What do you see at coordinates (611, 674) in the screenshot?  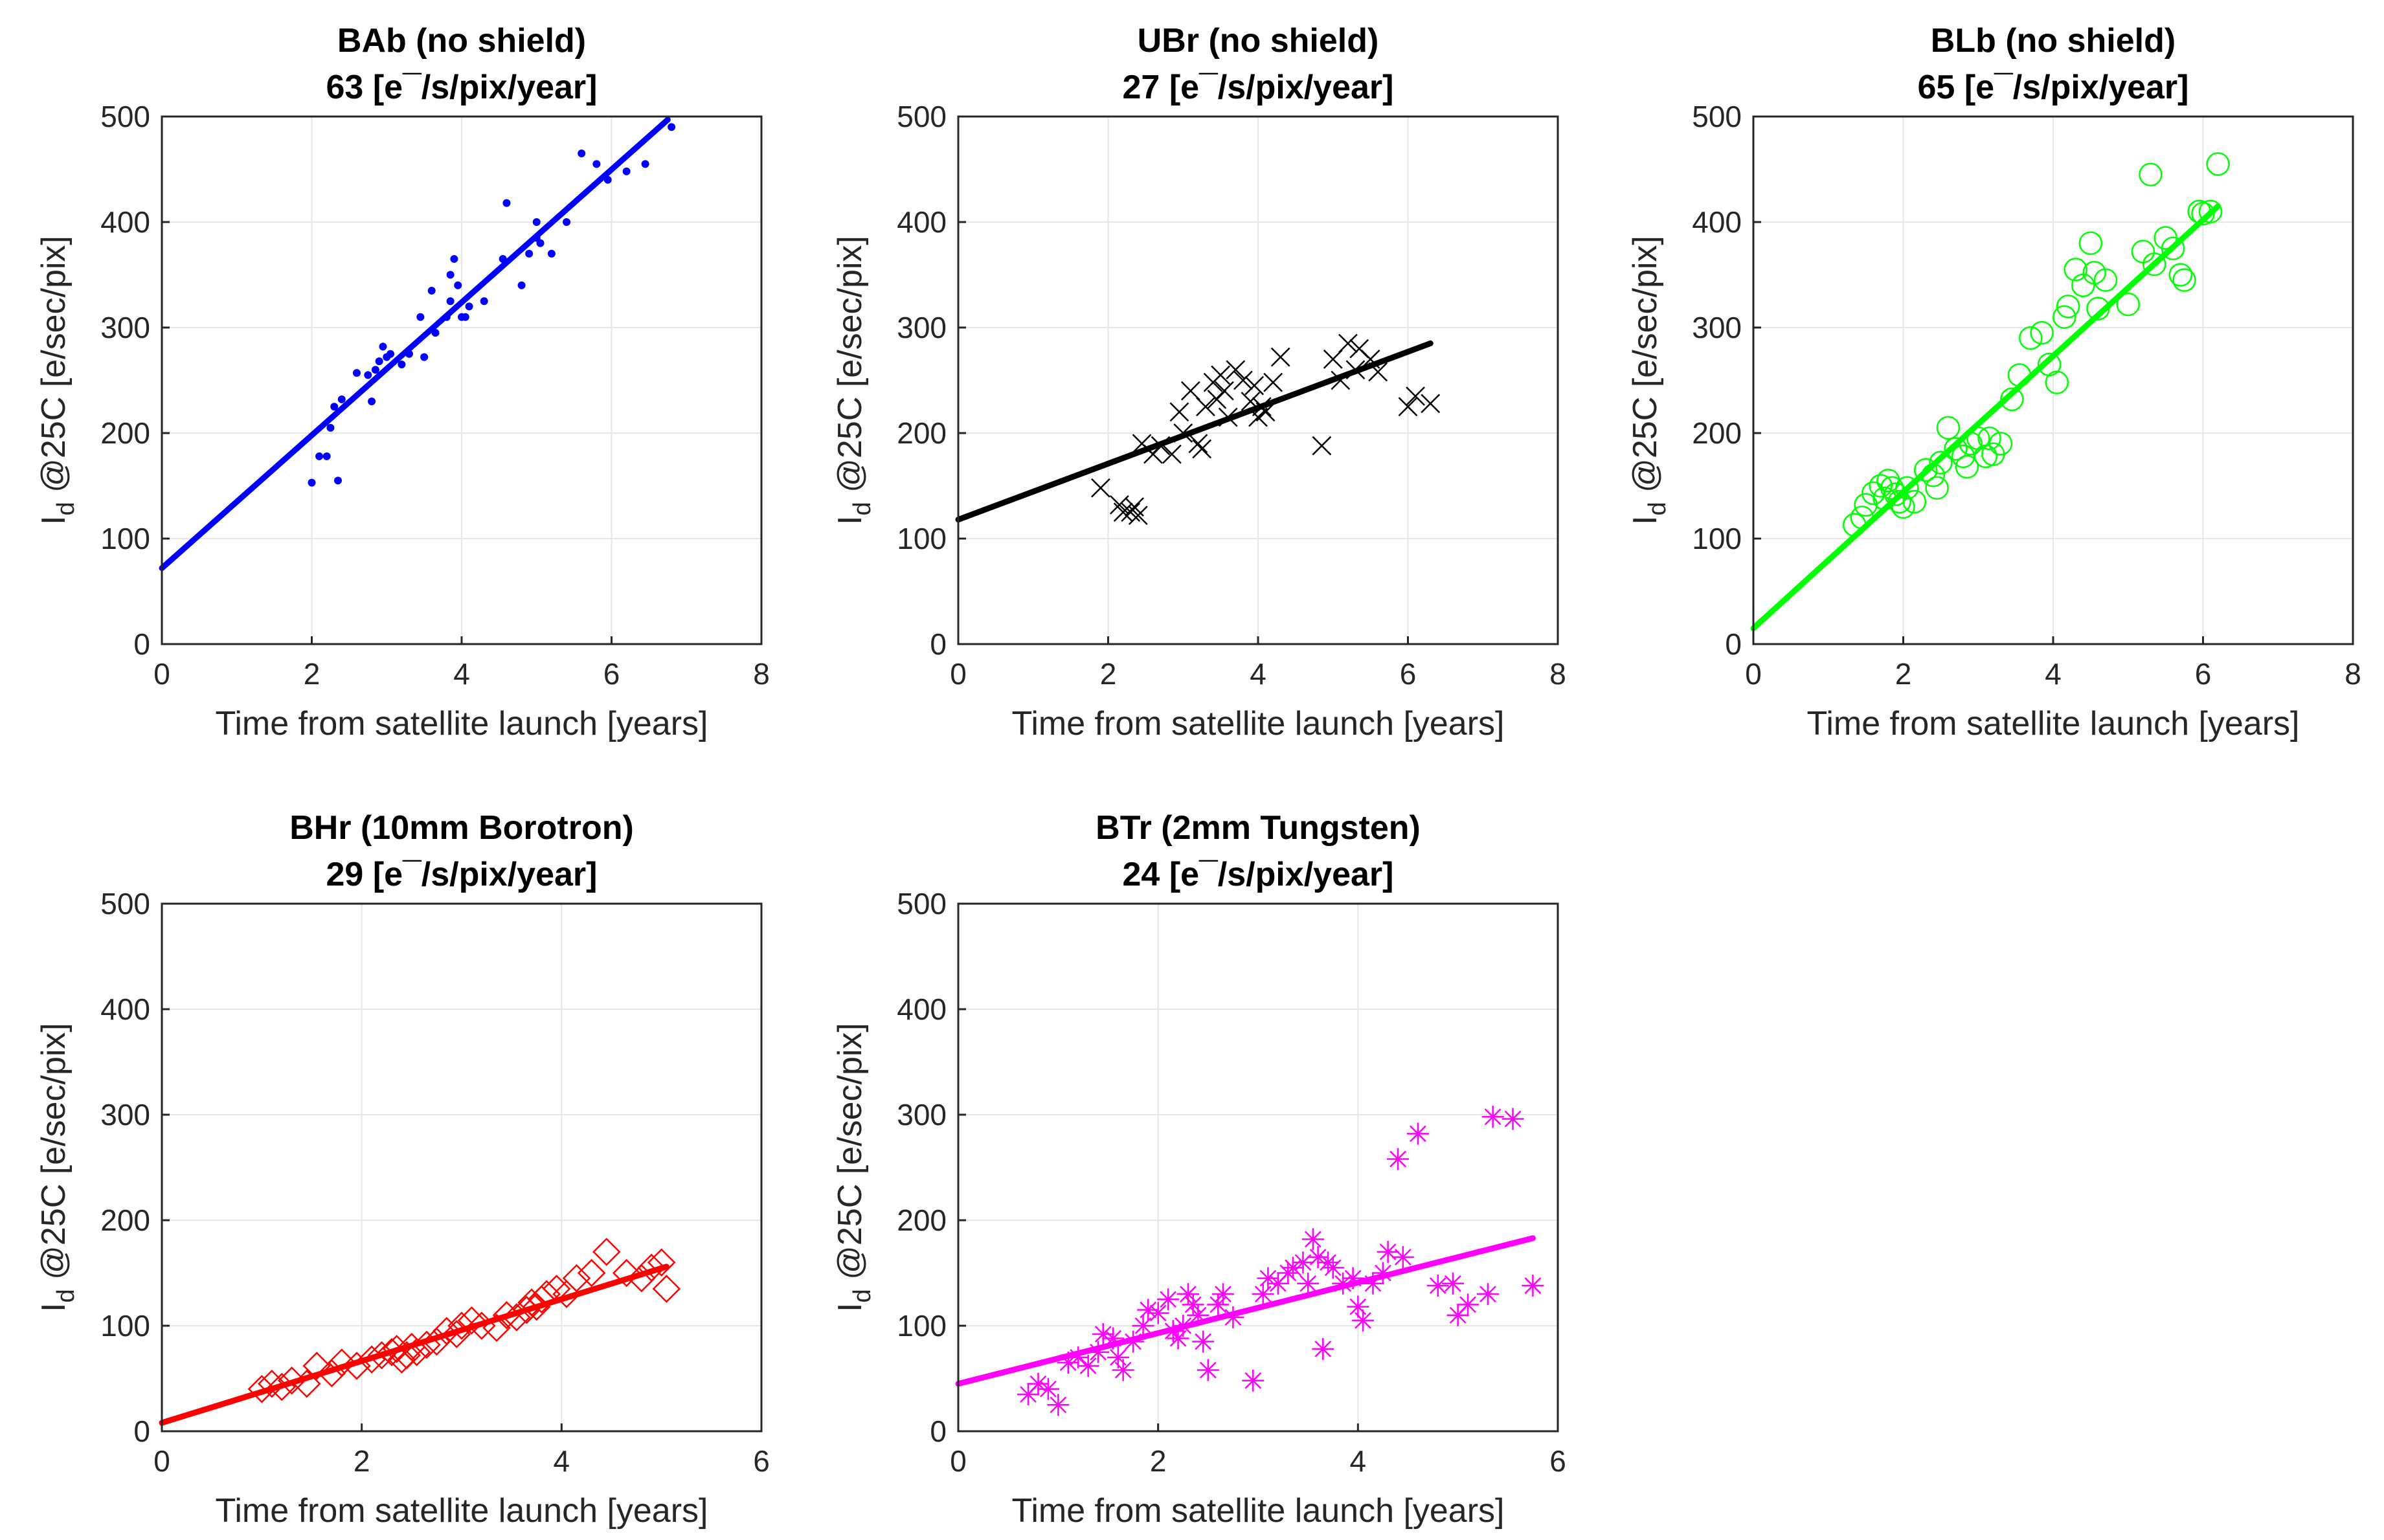 I see `x-tick-label: 6` at bounding box center [611, 674].